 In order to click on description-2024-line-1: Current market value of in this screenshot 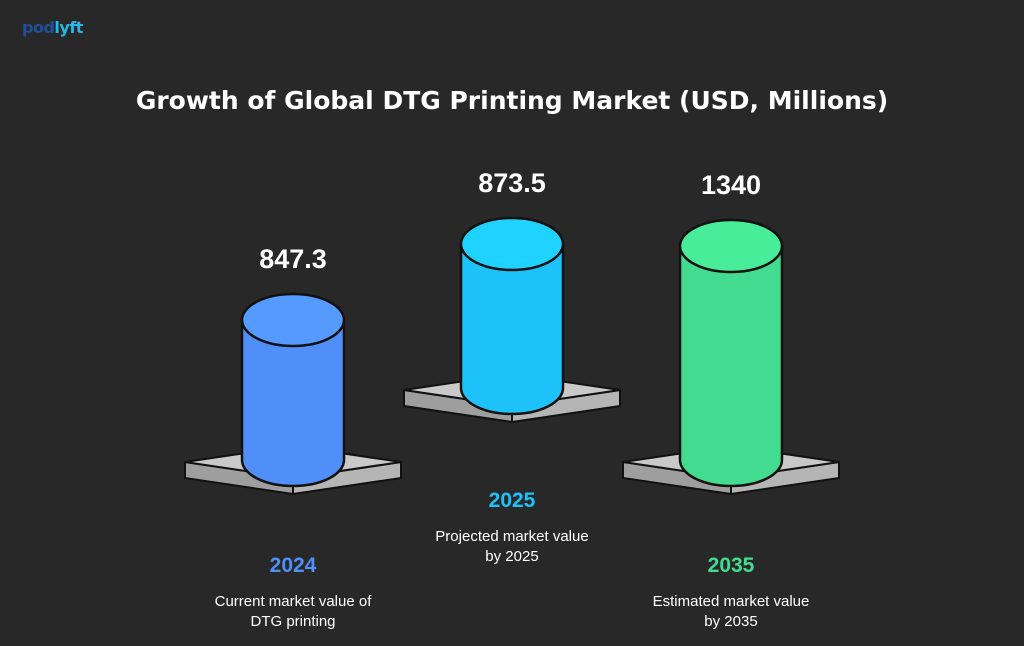, I will do `click(294, 601)`.